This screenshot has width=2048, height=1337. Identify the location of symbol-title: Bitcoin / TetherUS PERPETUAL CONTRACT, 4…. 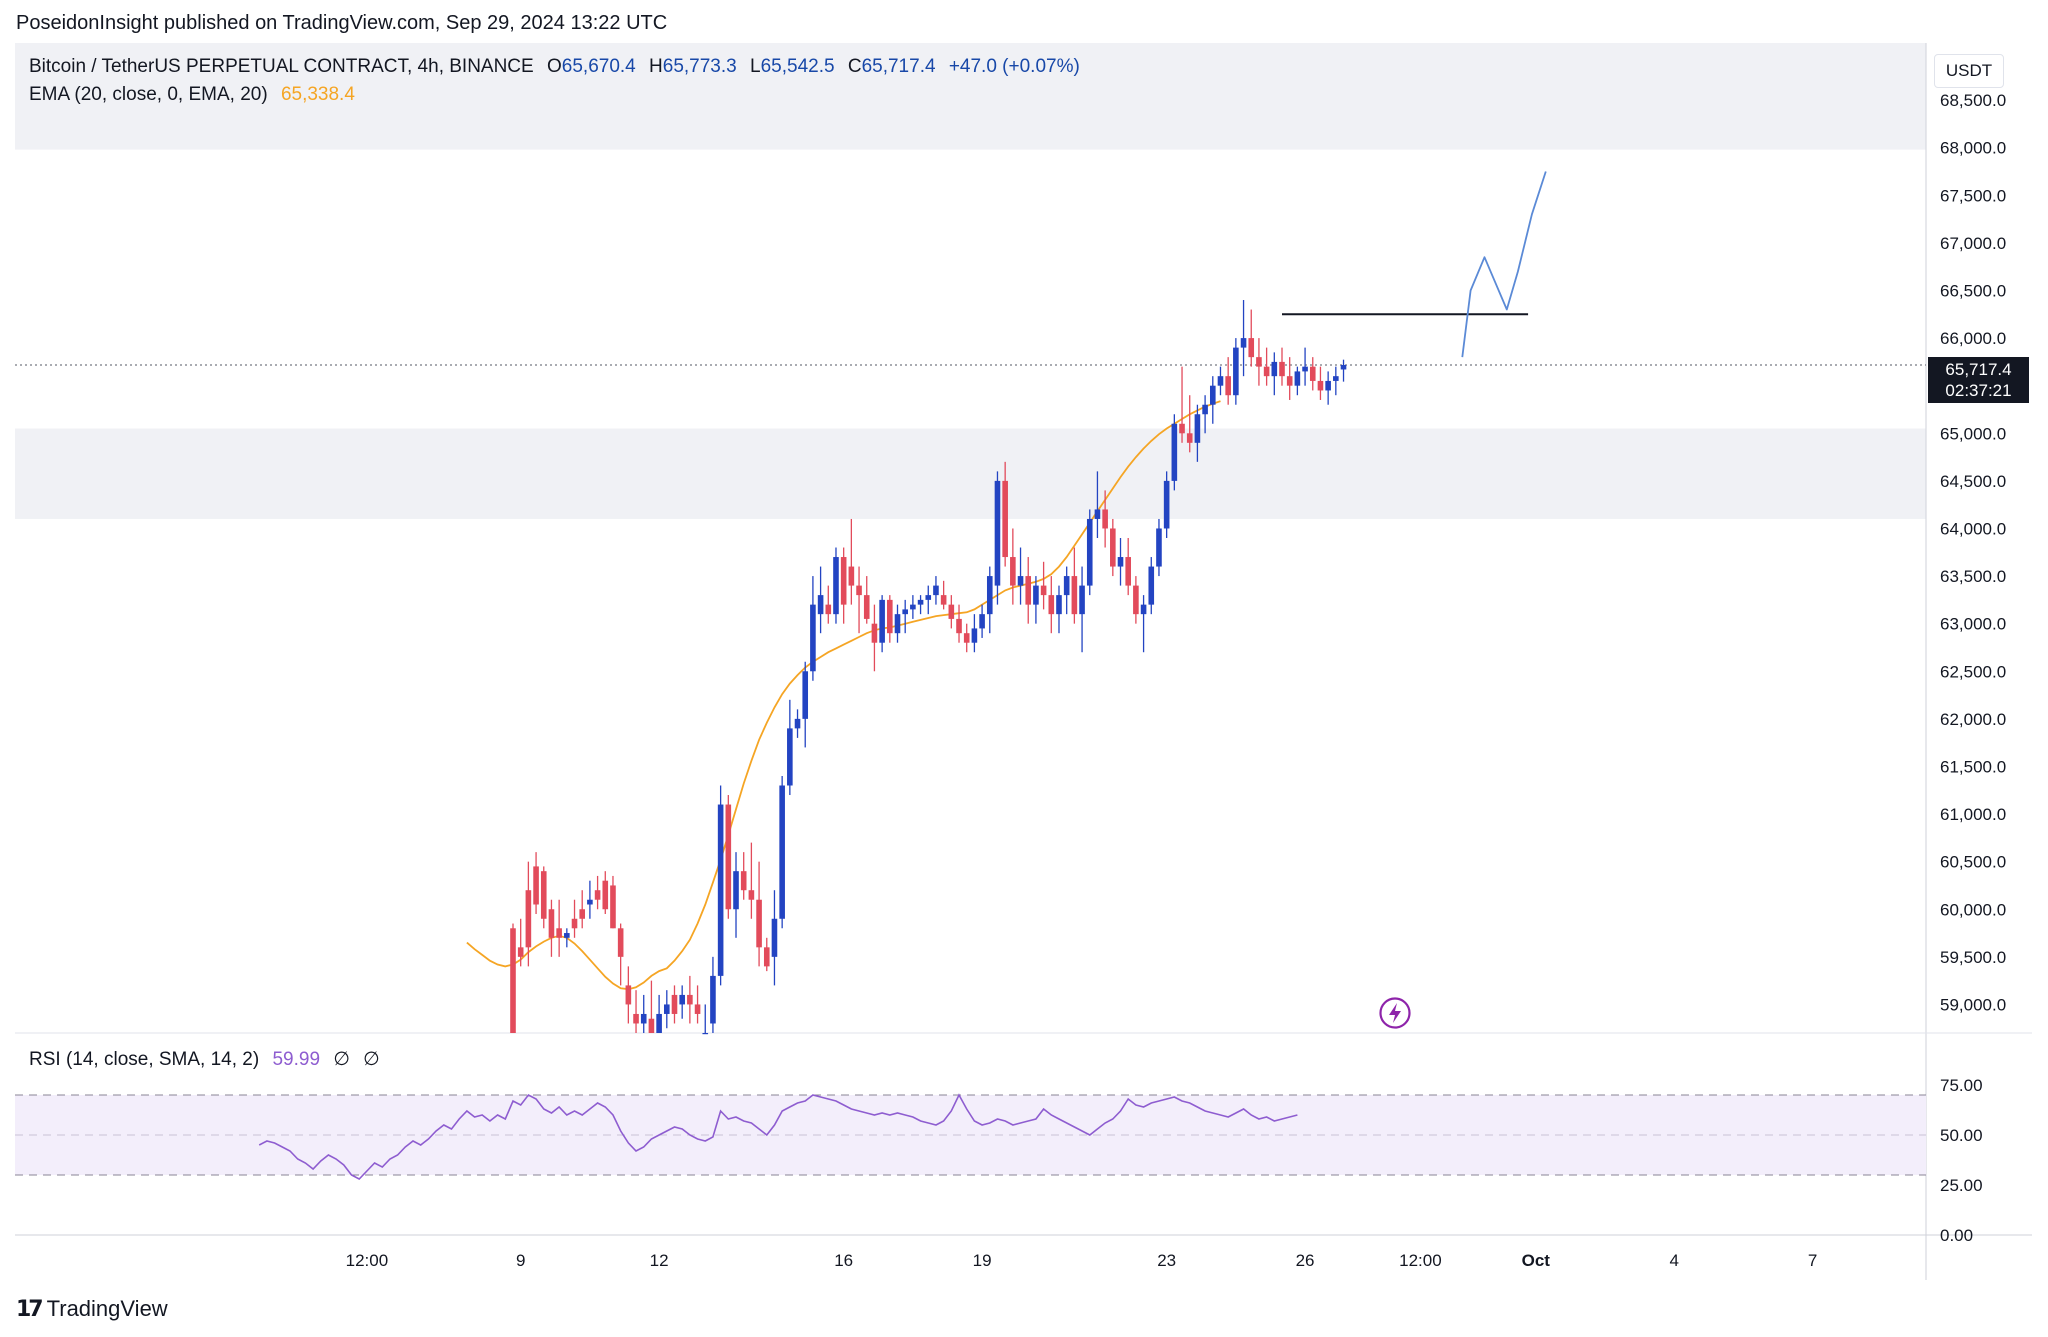
(281, 66).